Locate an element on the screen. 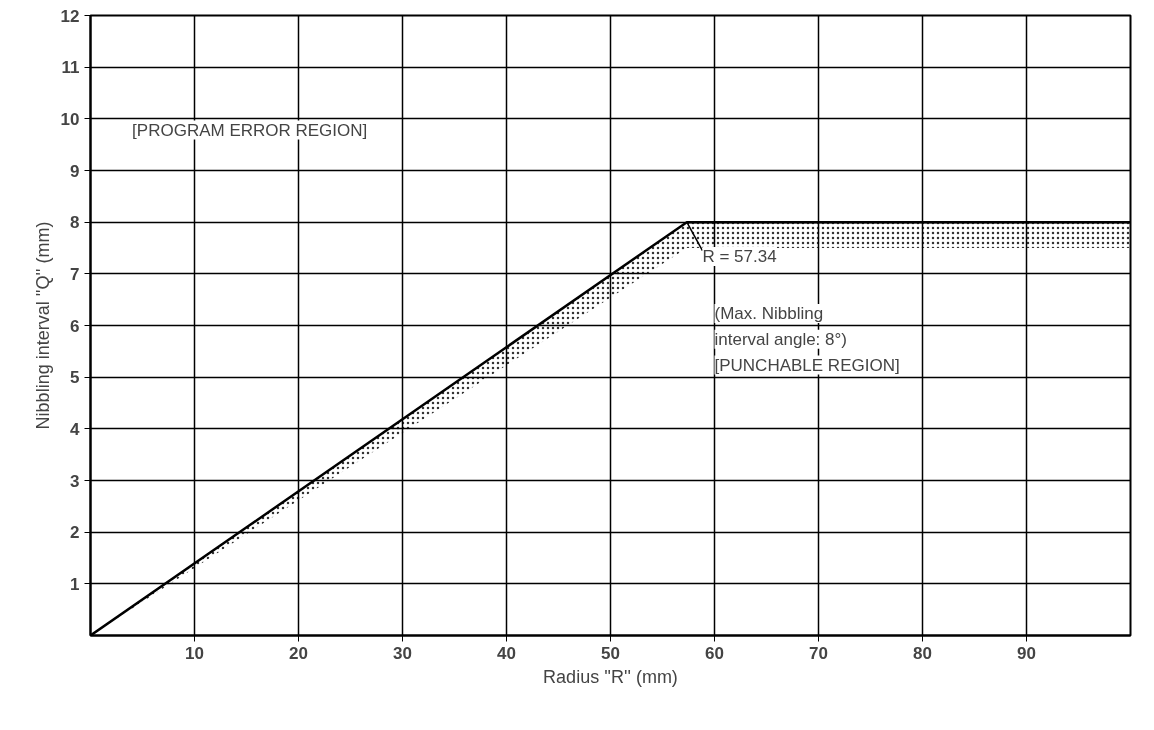 The width and height of the screenshot is (1154, 730). x-tick-label: 30 is located at coordinates (402, 653).